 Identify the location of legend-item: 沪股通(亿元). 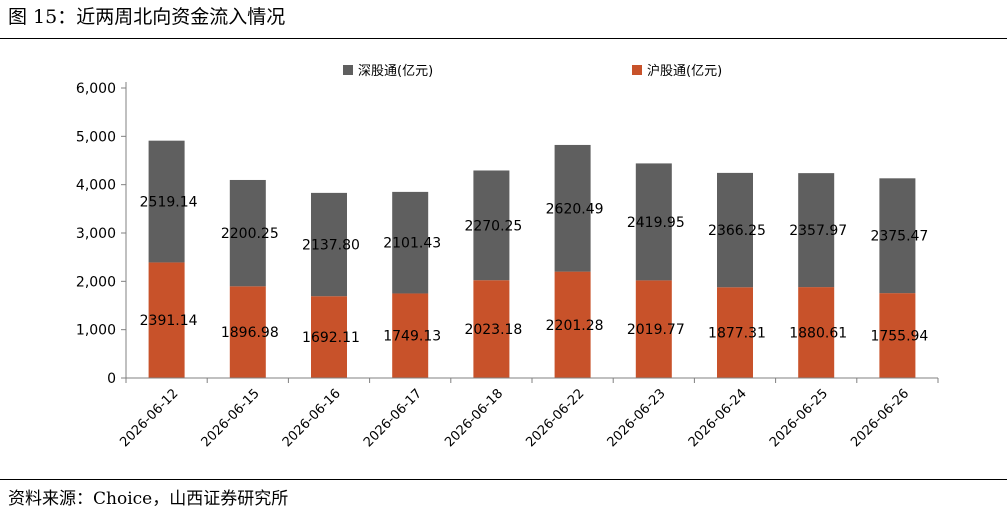
(677, 71).